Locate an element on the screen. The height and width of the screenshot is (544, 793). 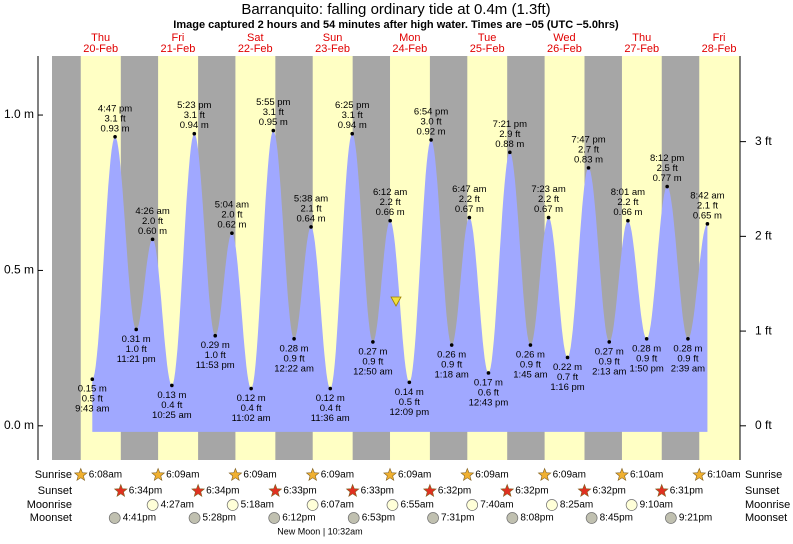
moonrise-time: 6:07am is located at coordinates (337, 505).